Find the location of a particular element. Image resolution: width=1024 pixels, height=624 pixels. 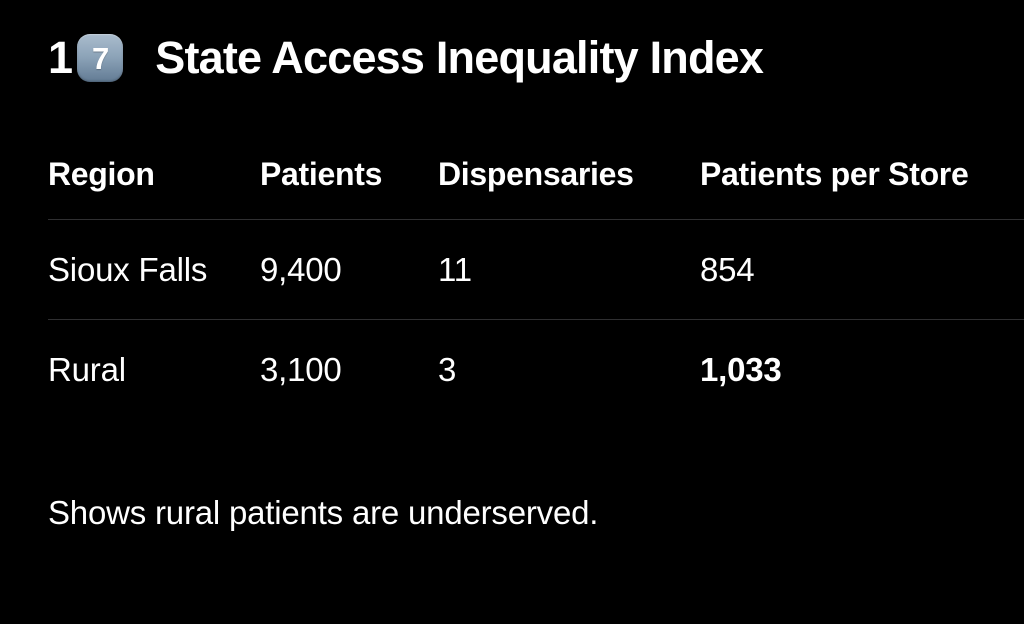

cell-region: Rural is located at coordinates (87, 369).